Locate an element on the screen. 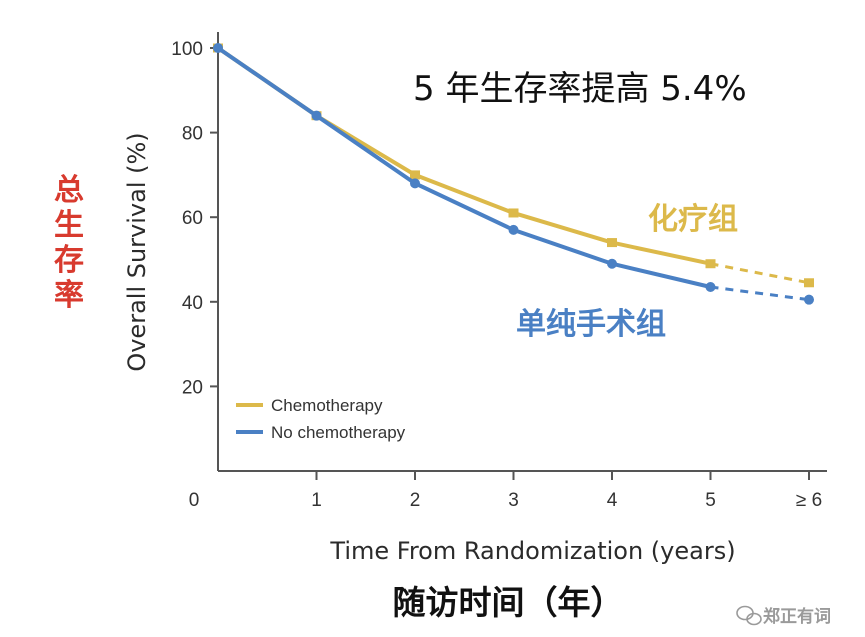 Image resolution: width=865 pixels, height=637 pixels. y-tick-label: 60 is located at coordinates (192, 218).